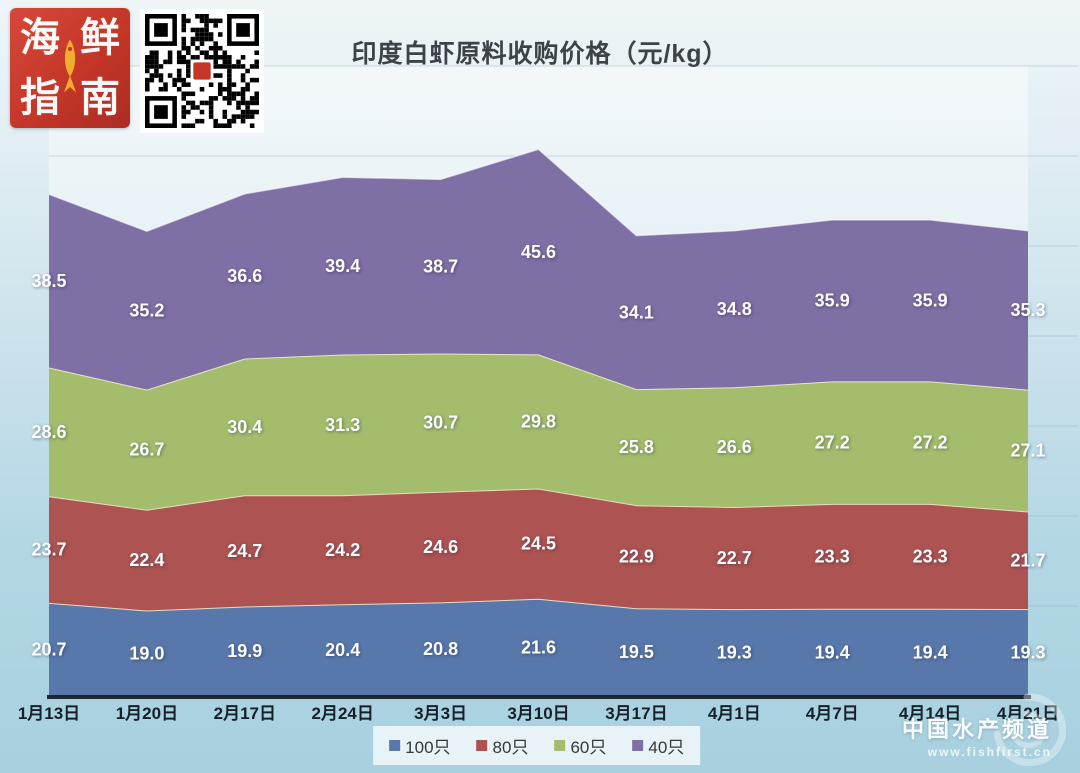 The image size is (1080, 773). I want to click on data-label: 34.8, so click(734, 309).